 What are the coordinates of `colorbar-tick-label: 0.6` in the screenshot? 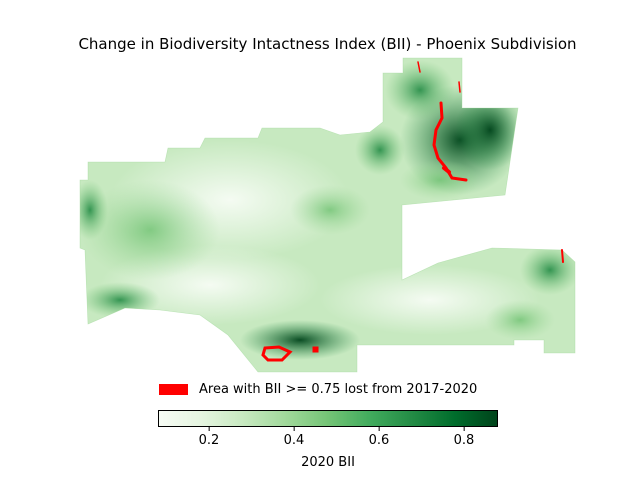 It's located at (379, 440).